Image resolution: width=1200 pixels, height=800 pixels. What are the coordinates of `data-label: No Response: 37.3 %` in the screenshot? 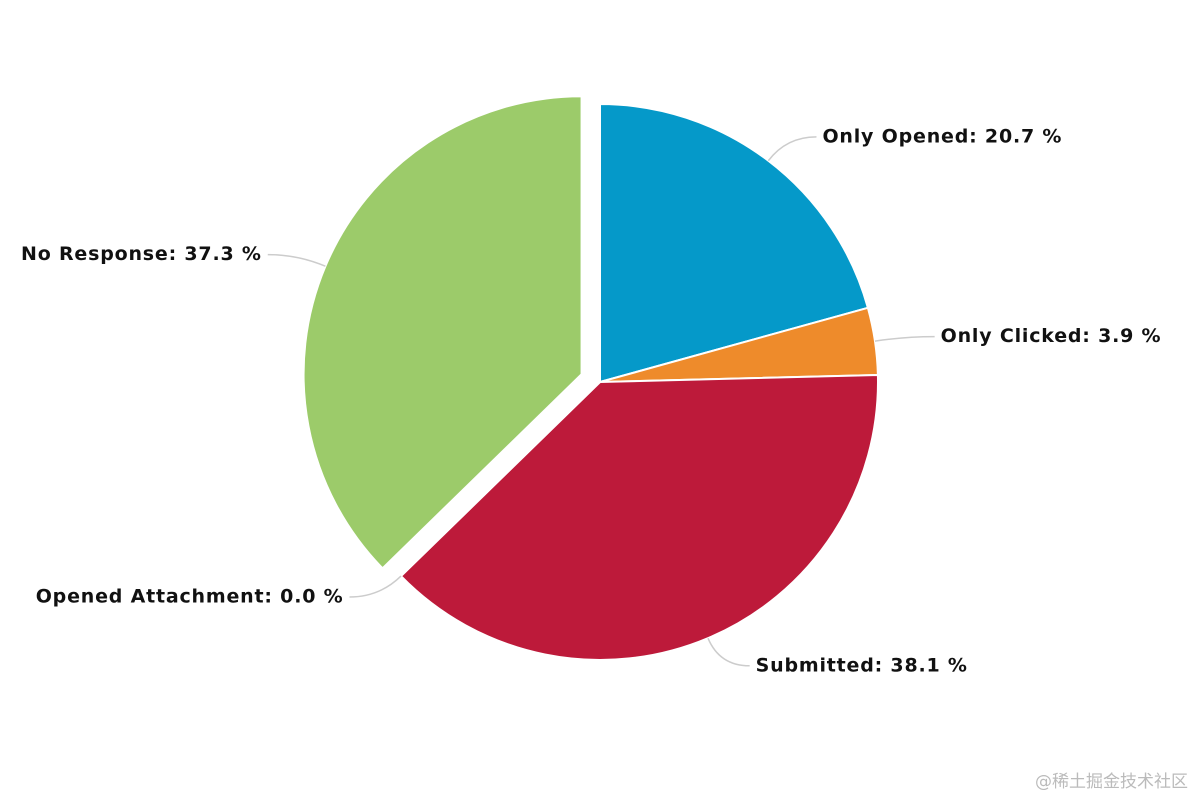 It's located at (141, 254).